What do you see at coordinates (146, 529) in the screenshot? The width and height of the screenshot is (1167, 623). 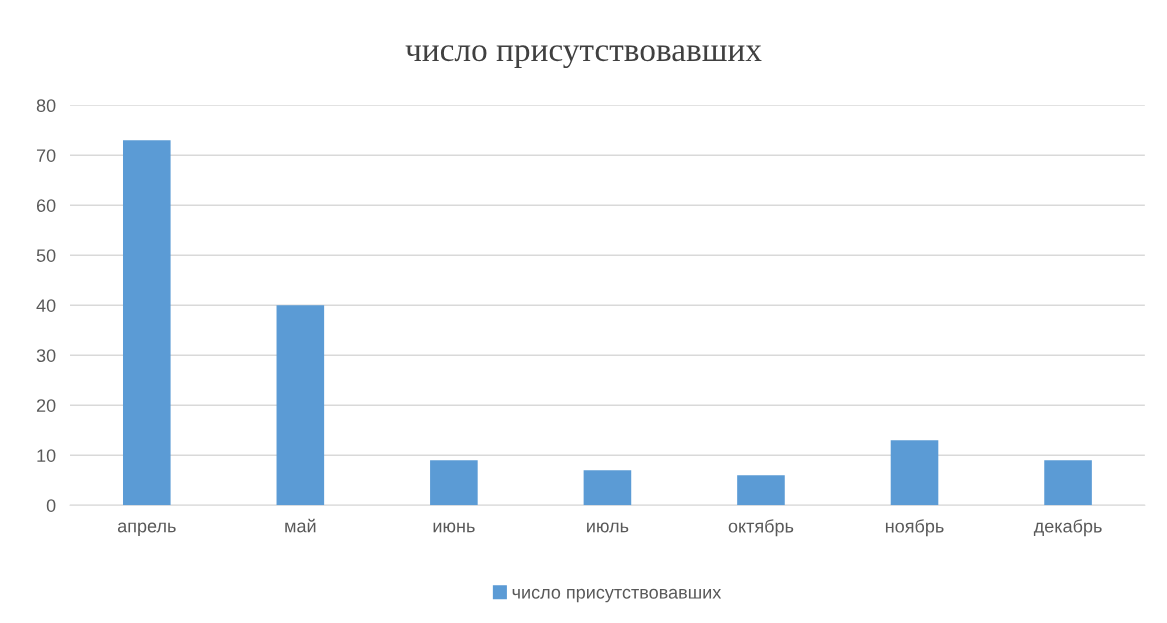 I see `x-tick-label: апрель` at bounding box center [146, 529].